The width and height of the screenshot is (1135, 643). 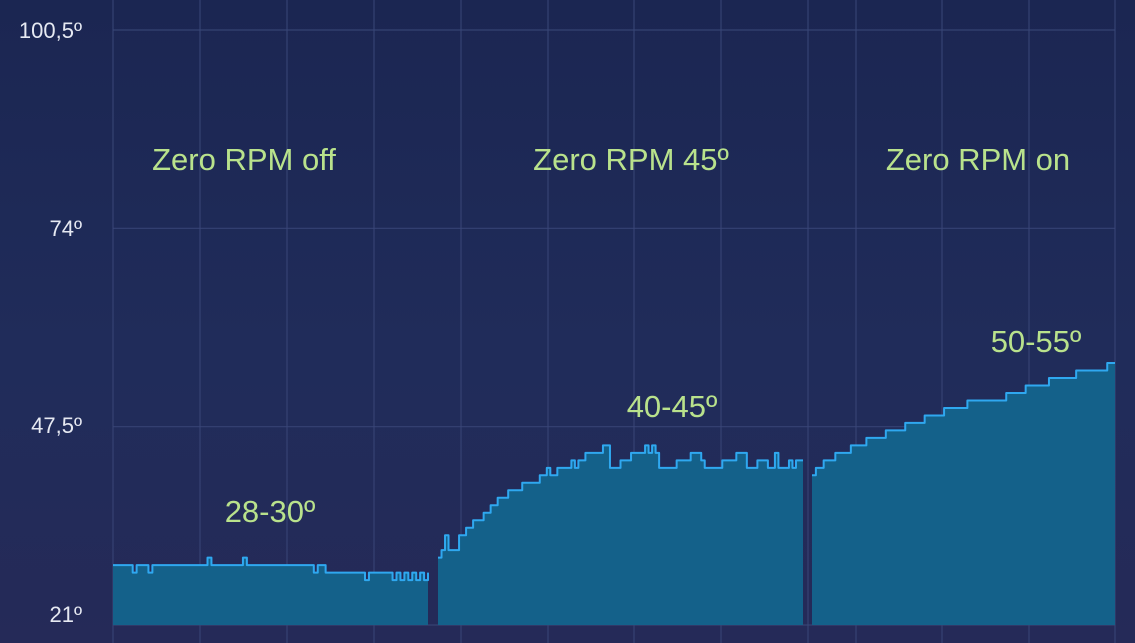 I want to click on y-tick-label: 74º, so click(x=65, y=228).